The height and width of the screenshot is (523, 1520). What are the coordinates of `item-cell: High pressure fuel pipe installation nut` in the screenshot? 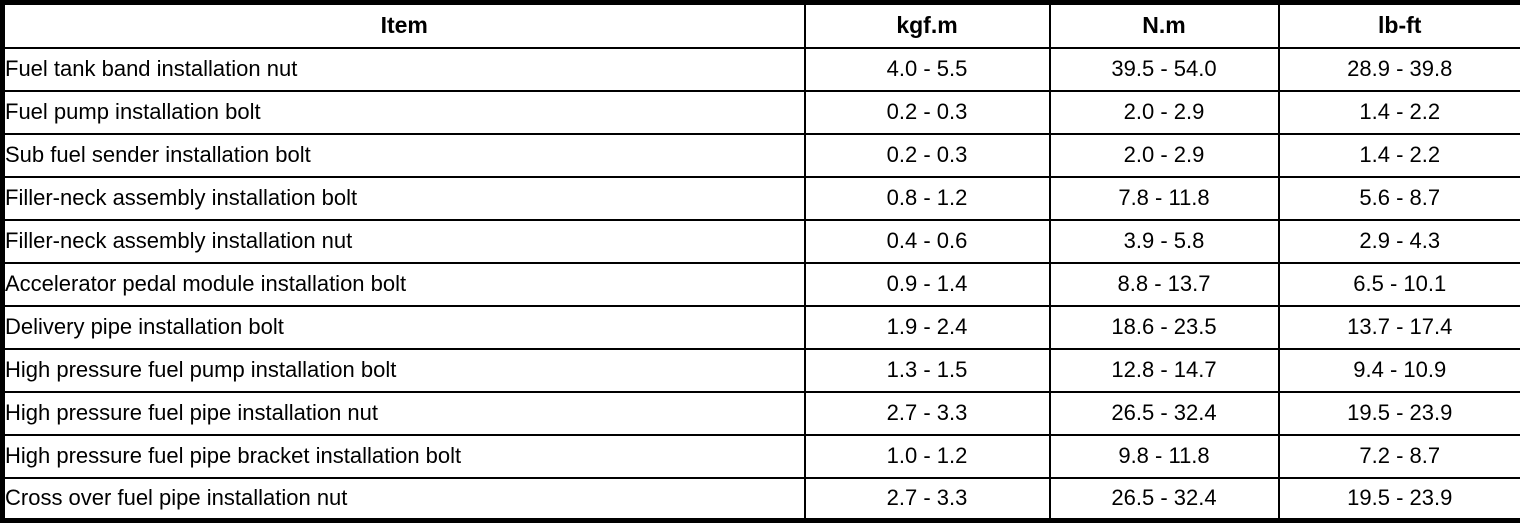 It's located at (404, 413).